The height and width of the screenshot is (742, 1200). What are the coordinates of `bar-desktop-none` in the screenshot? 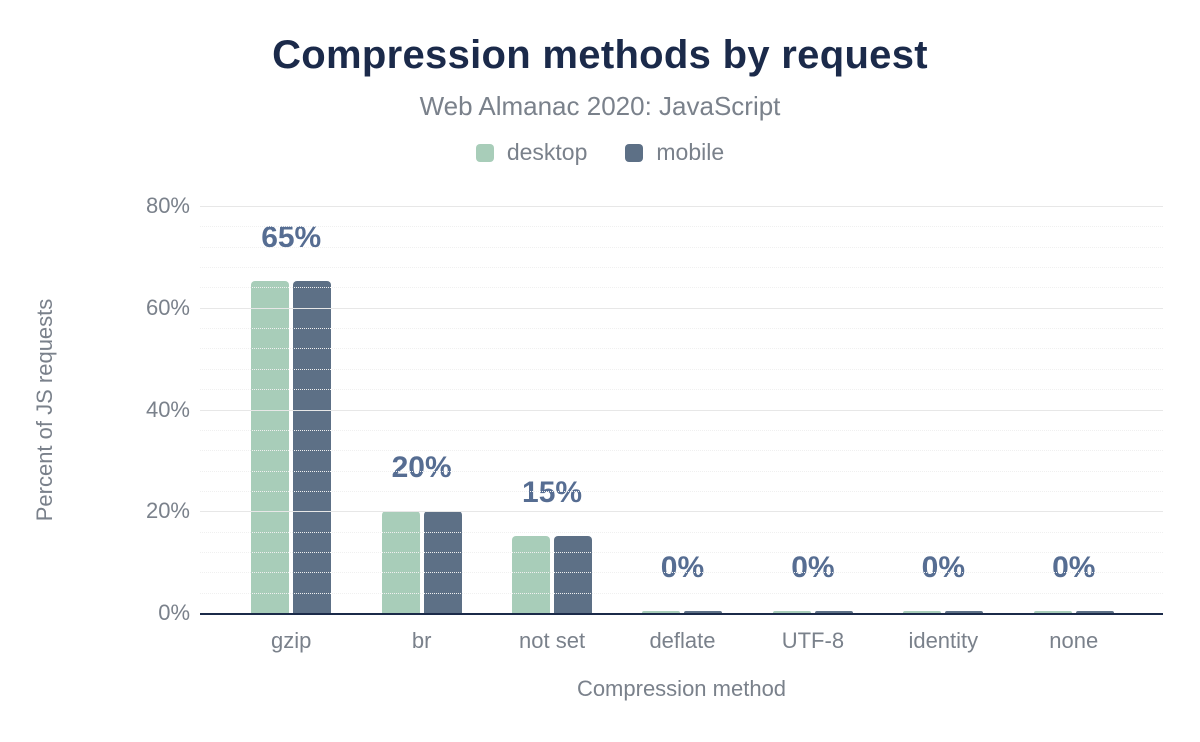 It's located at (1052, 612).